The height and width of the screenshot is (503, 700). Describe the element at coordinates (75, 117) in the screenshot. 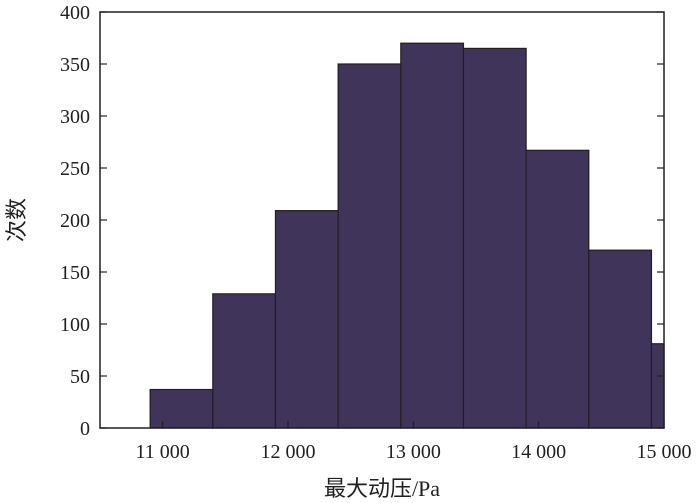

I see `y-tick-label: 300` at that location.